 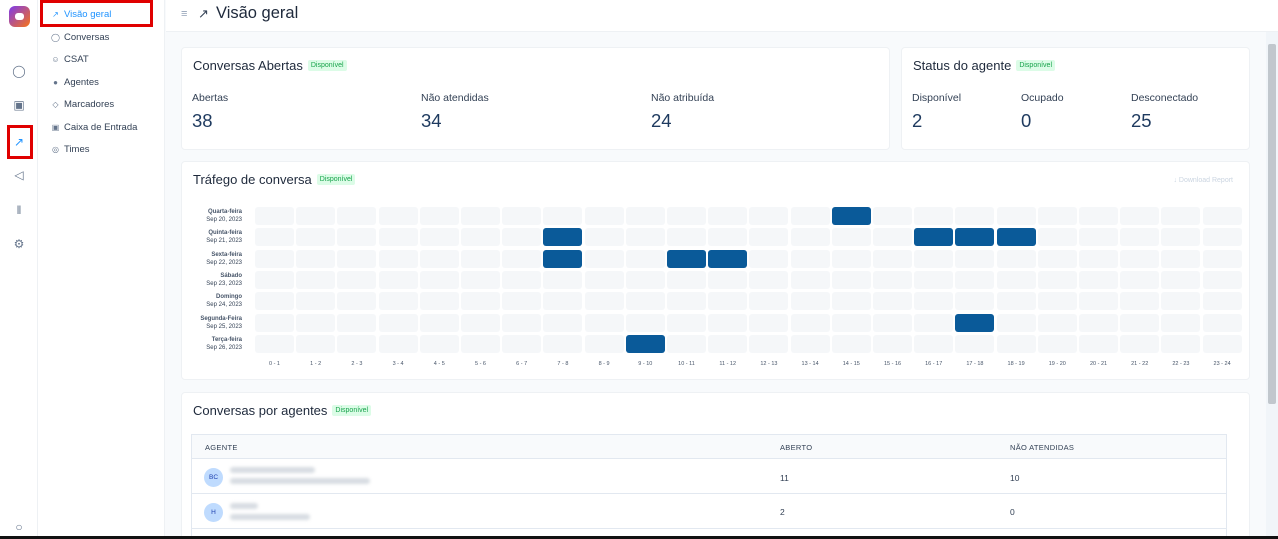 What do you see at coordinates (1203, 180) in the screenshot?
I see `download-report-button: ↓ Download Report` at bounding box center [1203, 180].